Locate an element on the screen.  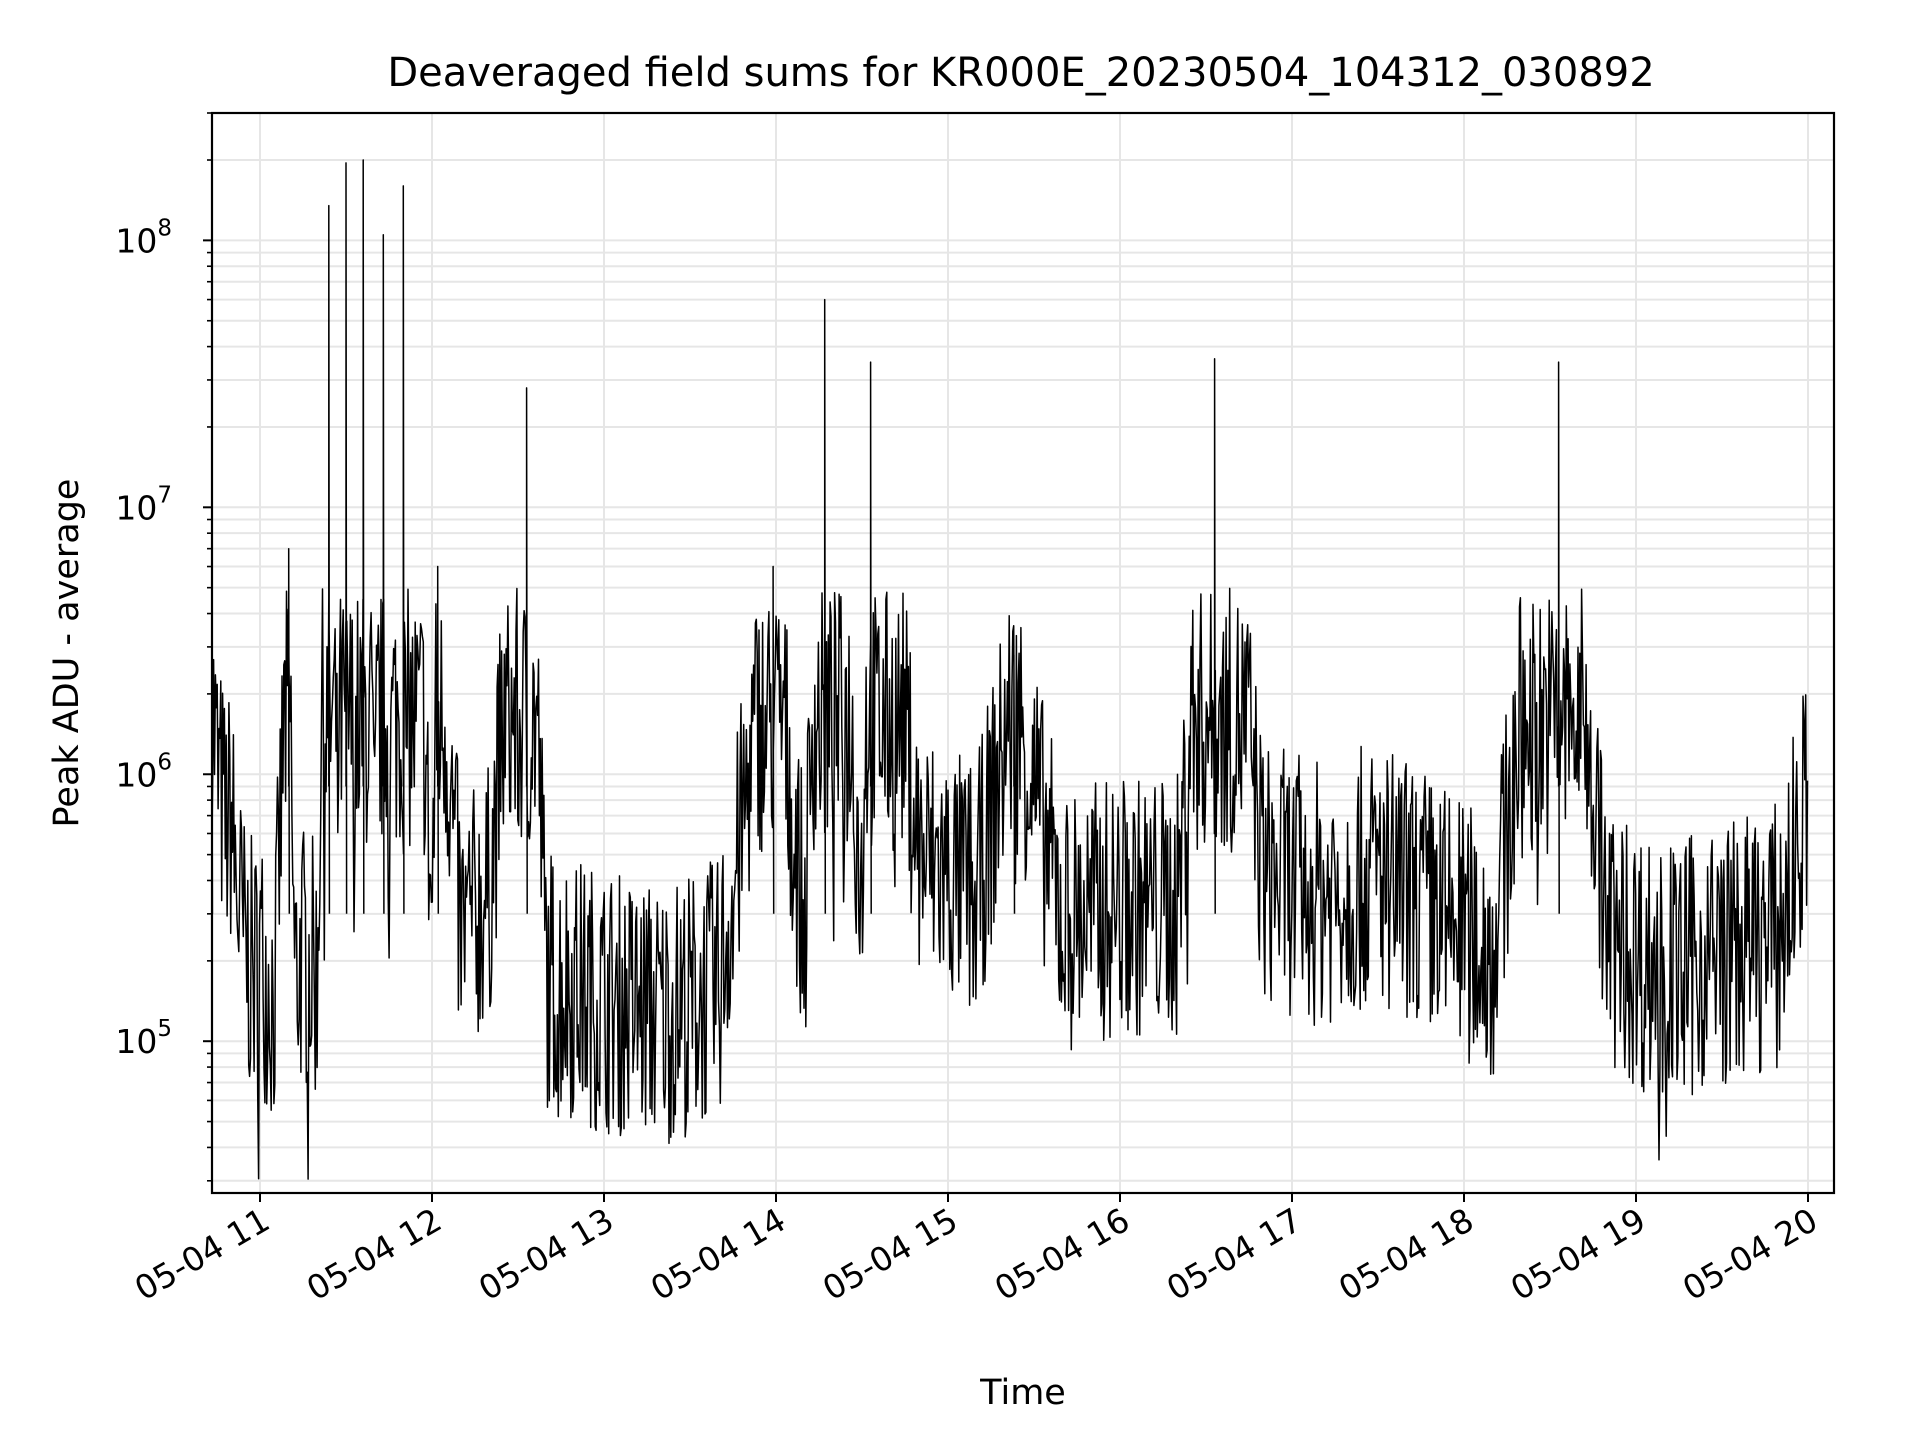
x-tick-label: 05-04 15 is located at coordinates (890, 1254).